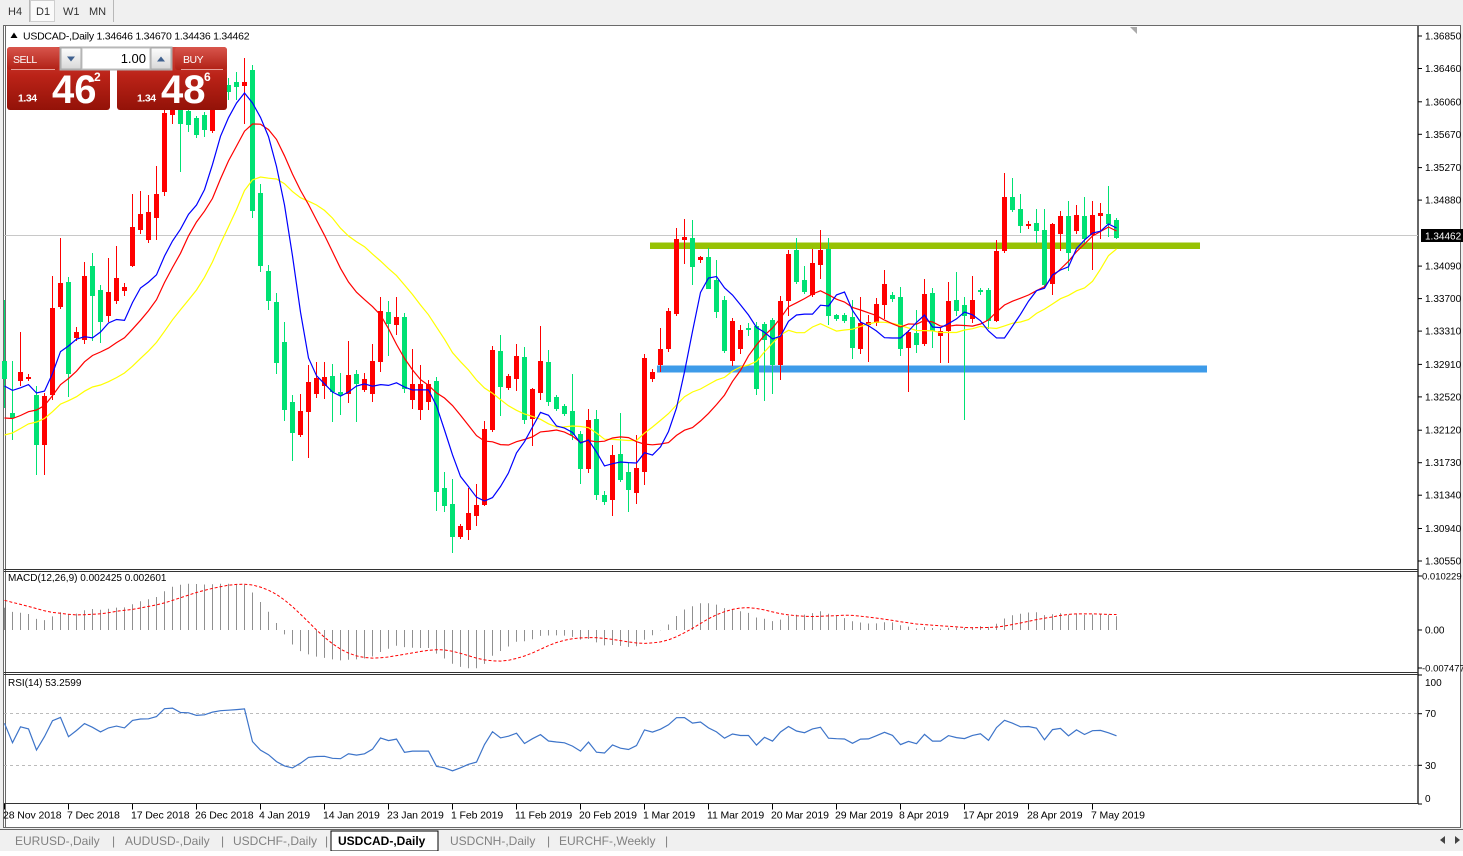  What do you see at coordinates (543, 816) in the screenshot?
I see `svg-text: 11 Feb 2019` at bounding box center [543, 816].